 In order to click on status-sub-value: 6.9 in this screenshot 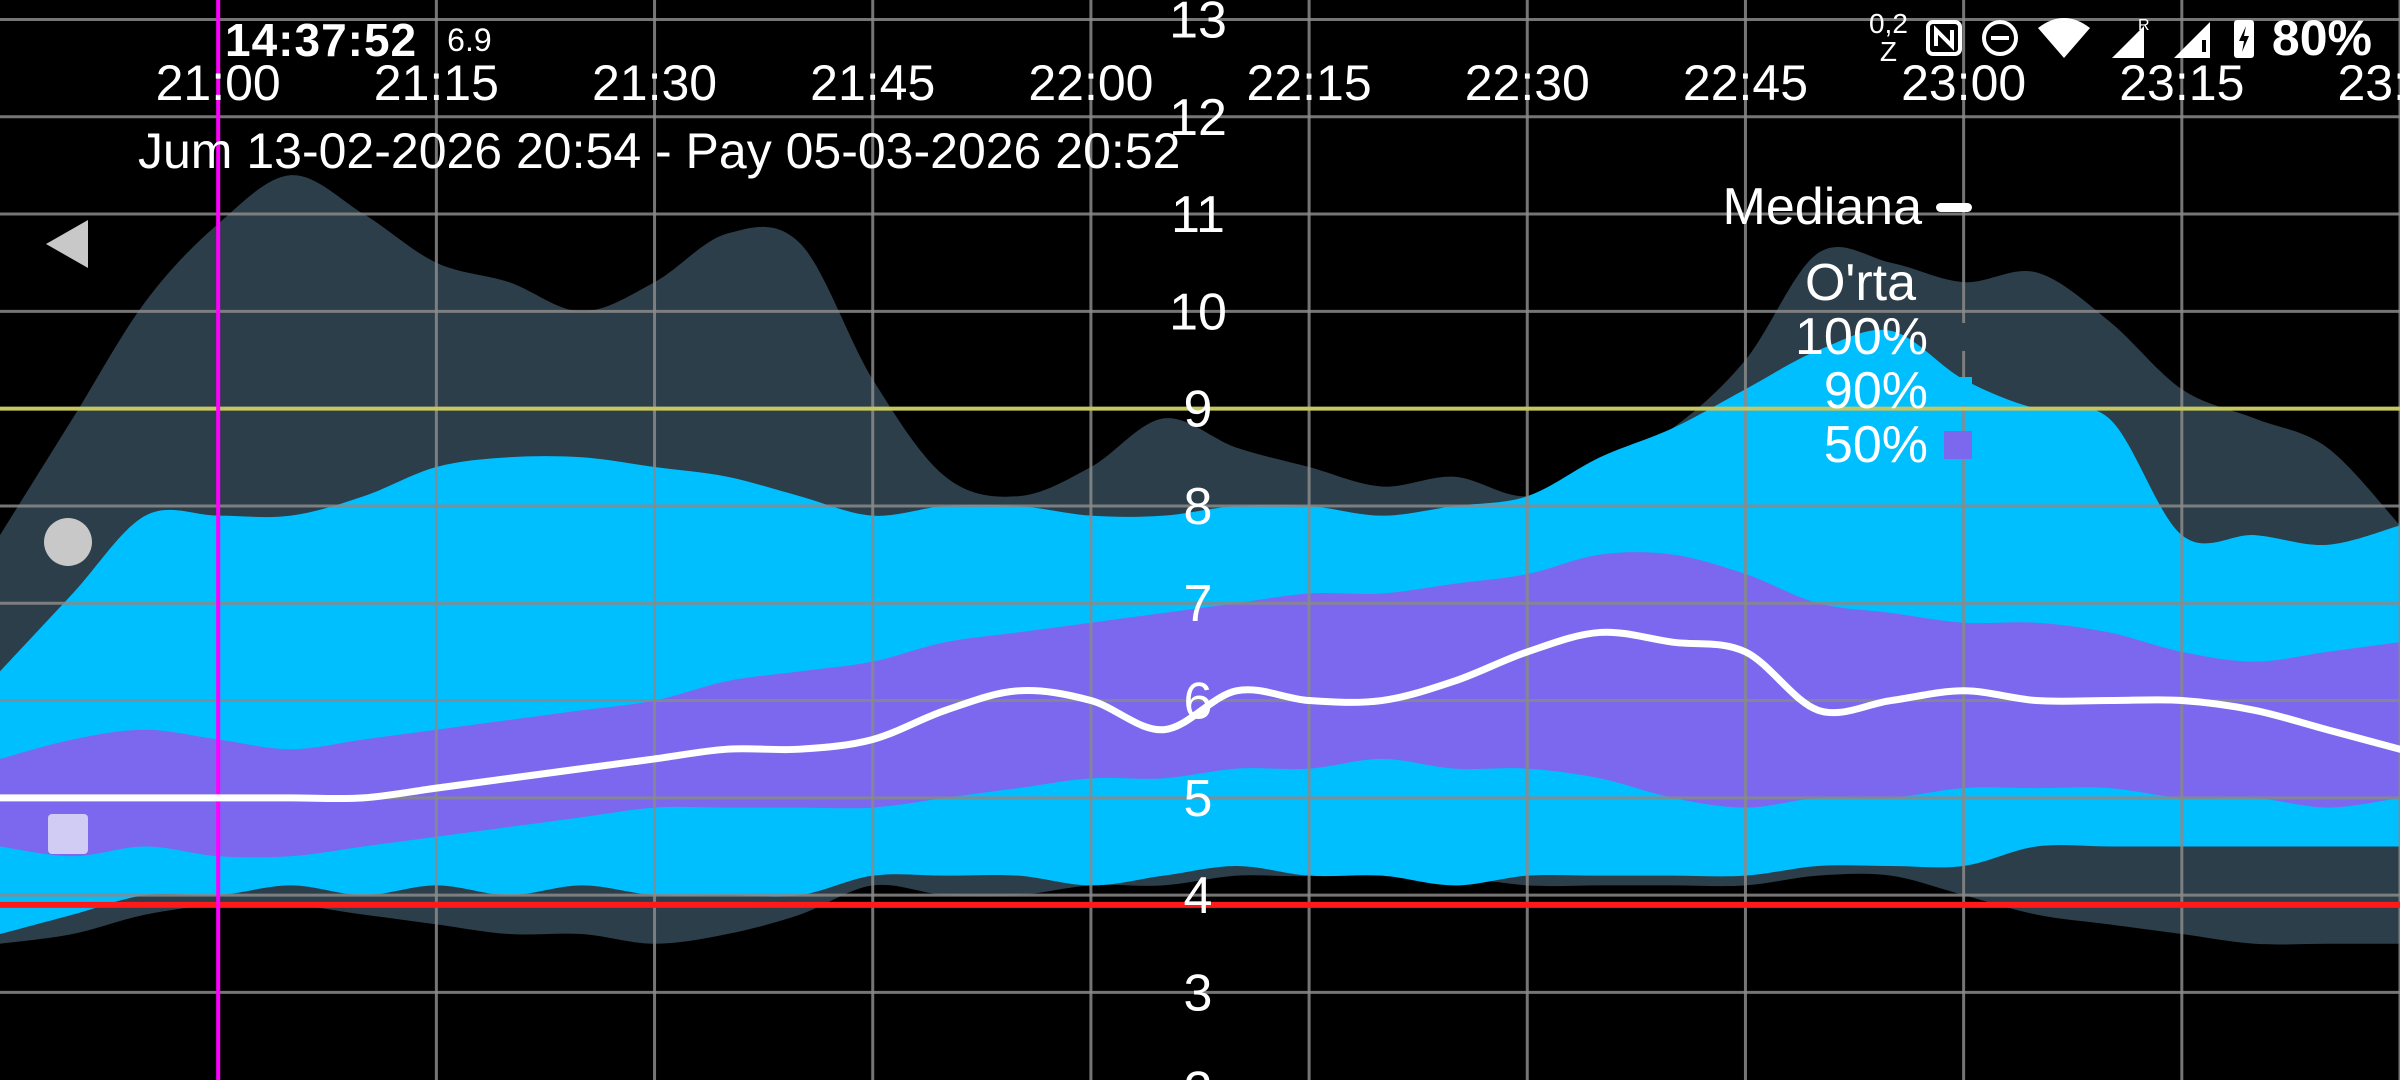, I will do `click(469, 39)`.